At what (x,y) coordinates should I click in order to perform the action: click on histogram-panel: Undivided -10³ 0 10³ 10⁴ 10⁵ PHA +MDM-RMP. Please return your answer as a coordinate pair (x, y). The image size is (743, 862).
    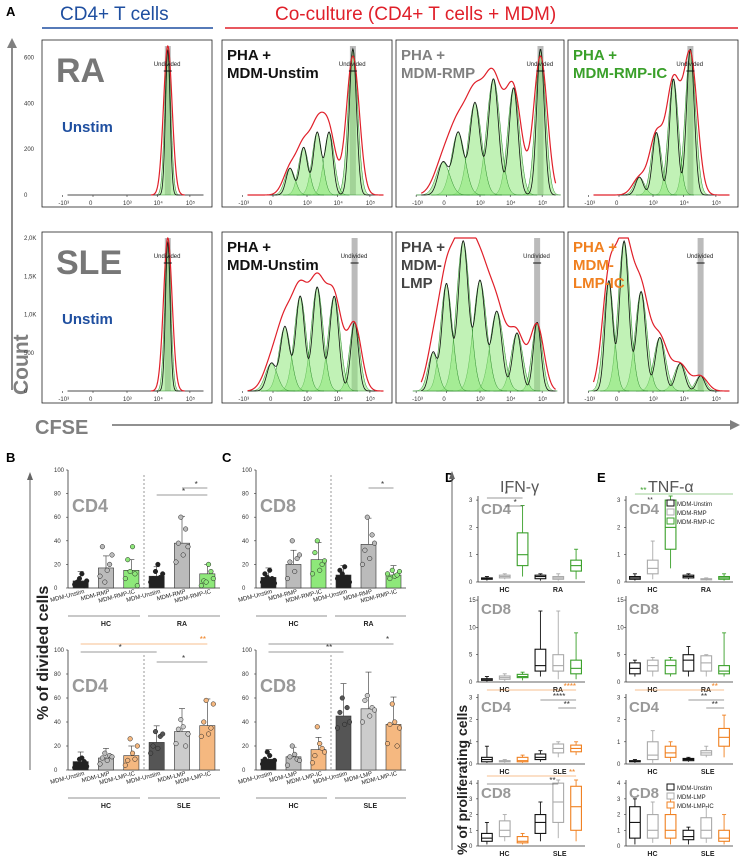
    Looking at the image, I should click on (480, 123).